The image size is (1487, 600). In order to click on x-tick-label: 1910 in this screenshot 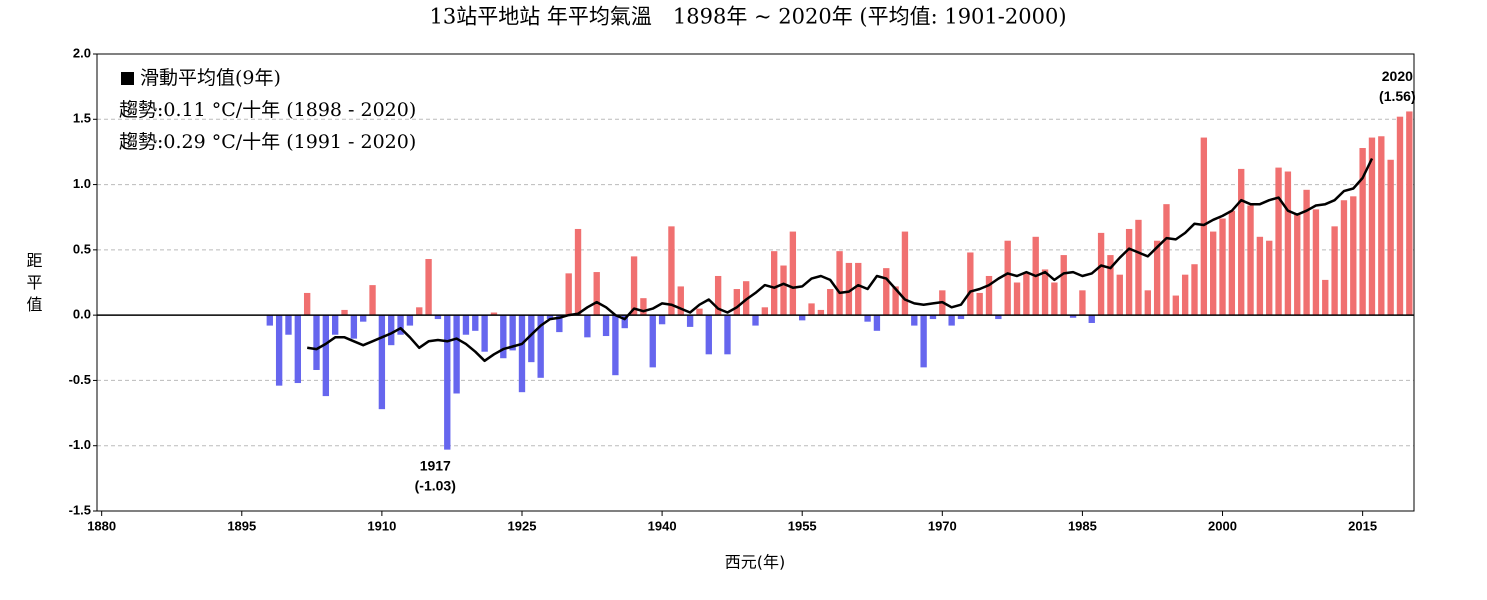, I will do `click(381, 525)`.